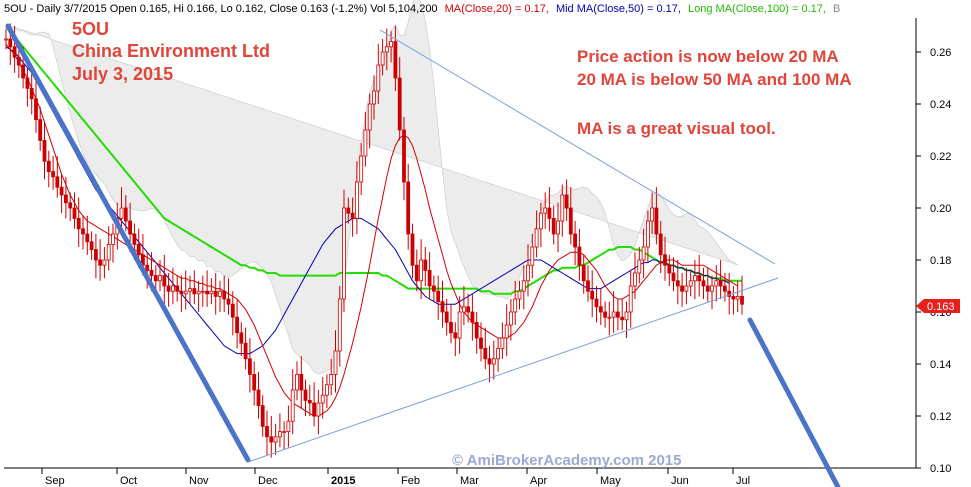 The width and height of the screenshot is (971, 487). What do you see at coordinates (199, 481) in the screenshot?
I see `x-tick-label: Nov` at bounding box center [199, 481].